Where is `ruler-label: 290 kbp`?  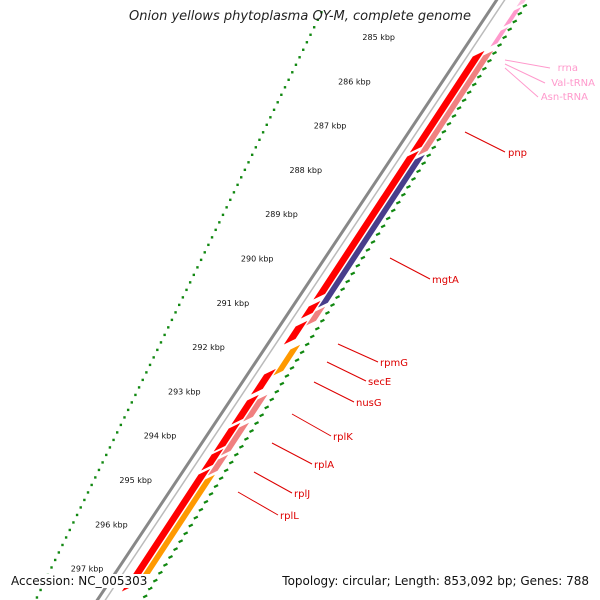 ruler-label: 290 kbp is located at coordinates (257, 259).